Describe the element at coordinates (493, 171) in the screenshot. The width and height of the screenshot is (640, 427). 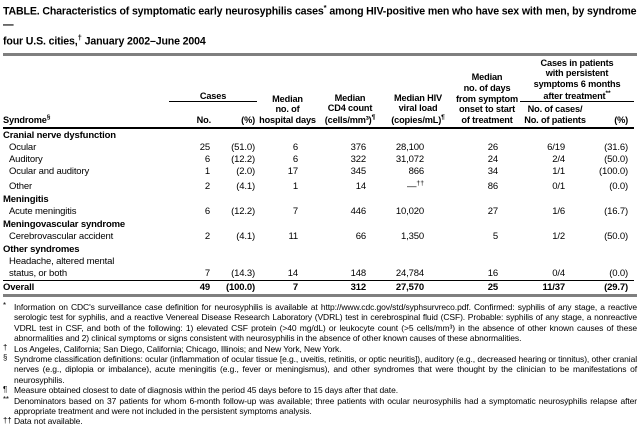
I see `onset-days-cell: 34` at that location.